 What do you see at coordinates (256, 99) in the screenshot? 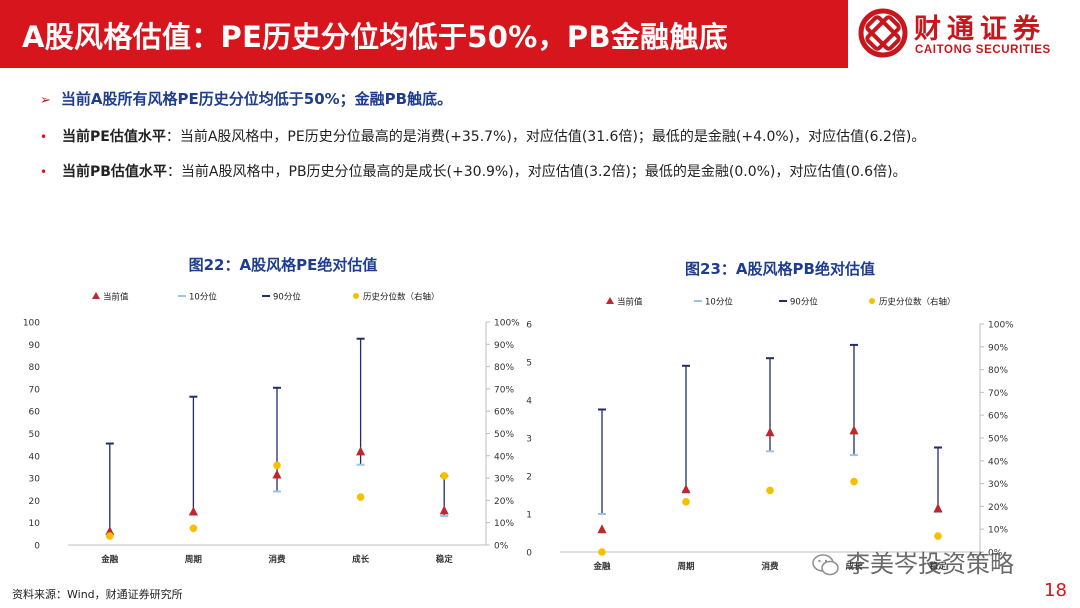
I see `summary-text: 当前A股所有风格PE历史分位均低于50%；金融PB触底。` at bounding box center [256, 99].